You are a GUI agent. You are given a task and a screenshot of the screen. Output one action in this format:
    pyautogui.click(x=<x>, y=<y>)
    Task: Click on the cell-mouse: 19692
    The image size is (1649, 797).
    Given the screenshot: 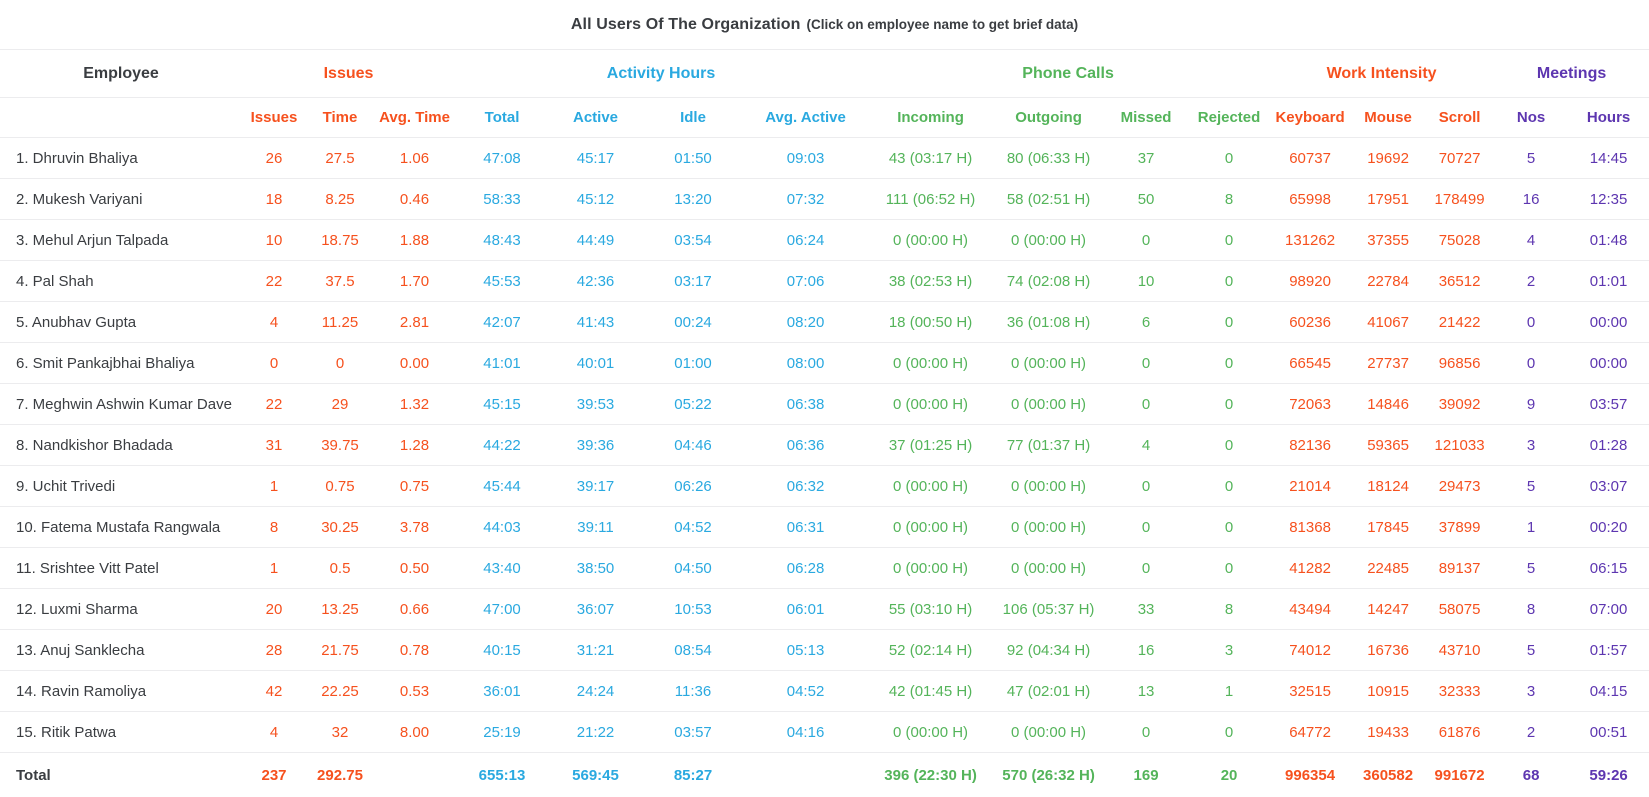 What is the action you would take?
    pyautogui.click(x=1388, y=158)
    